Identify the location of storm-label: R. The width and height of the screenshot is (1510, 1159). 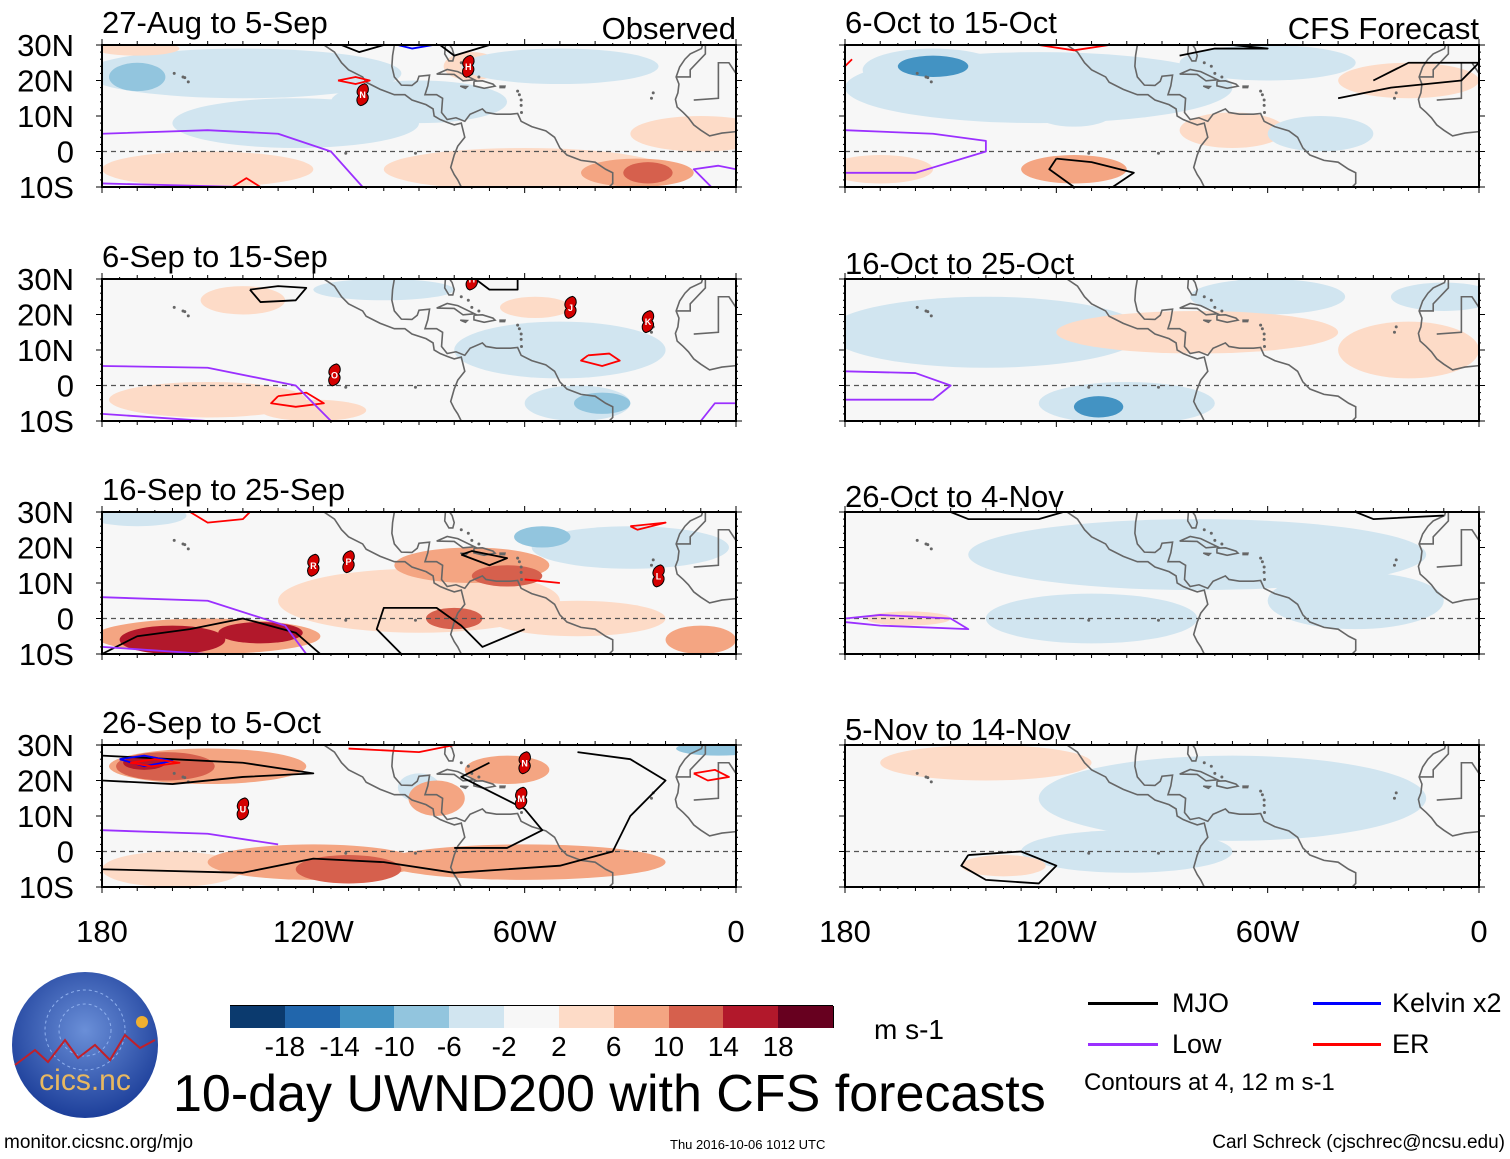
(313, 566).